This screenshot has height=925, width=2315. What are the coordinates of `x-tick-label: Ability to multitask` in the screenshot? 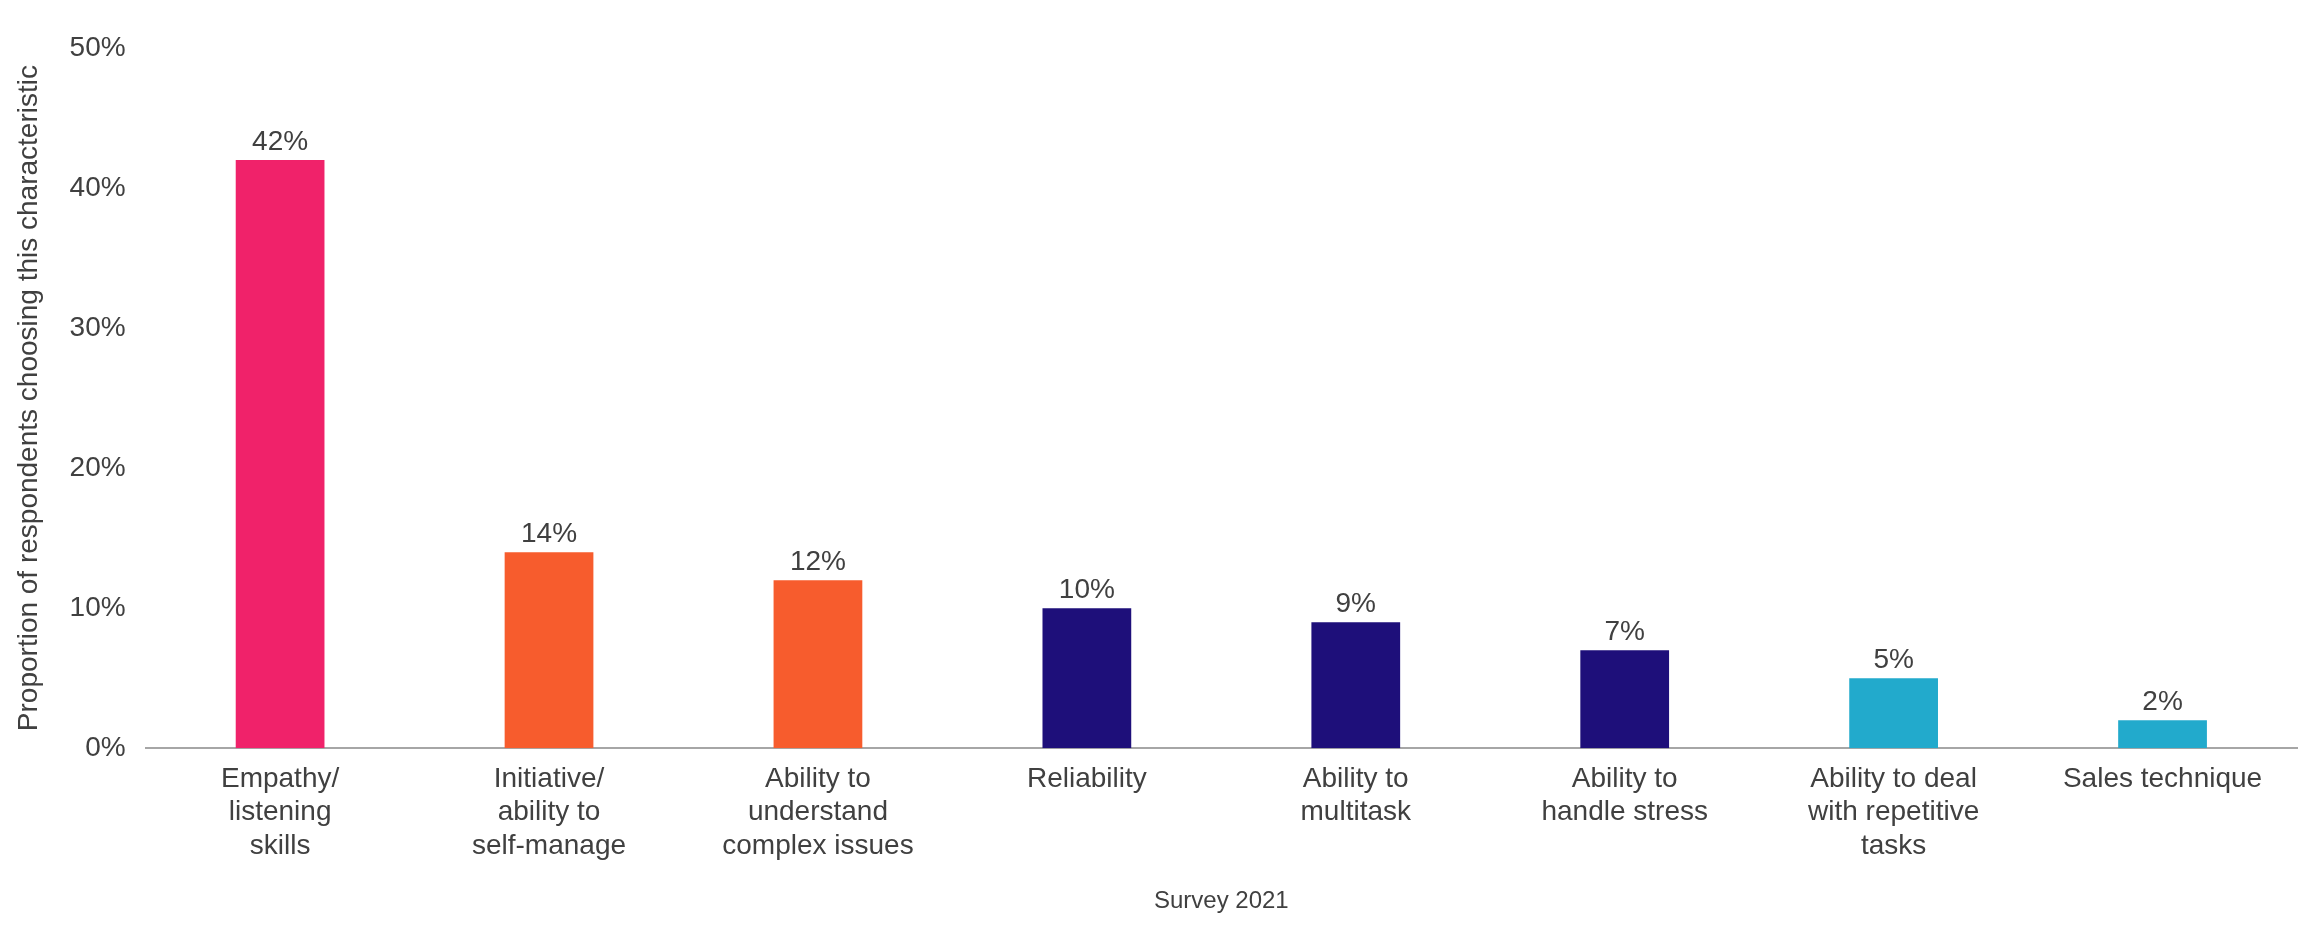 It's located at (1356, 794).